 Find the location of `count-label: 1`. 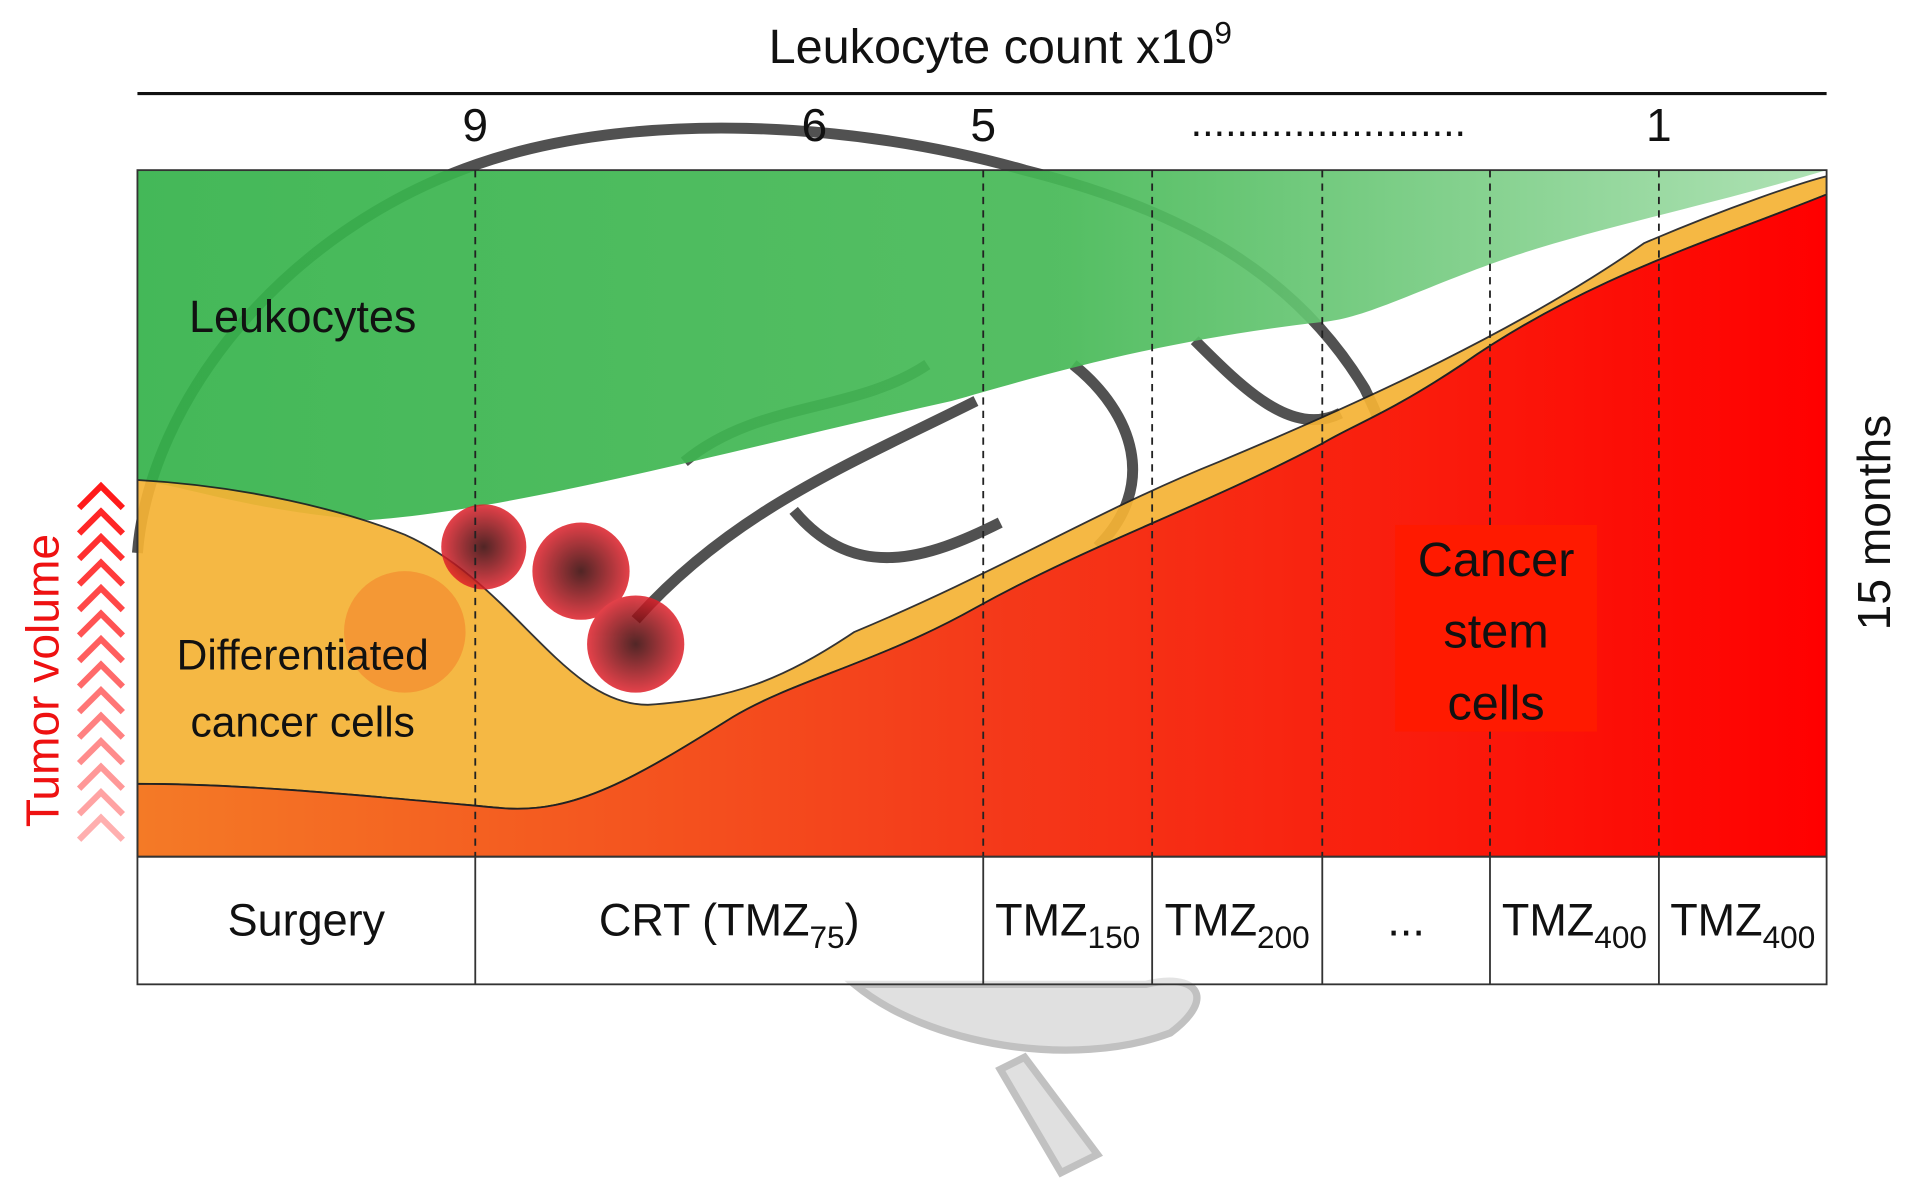

count-label: 1 is located at coordinates (1659, 125).